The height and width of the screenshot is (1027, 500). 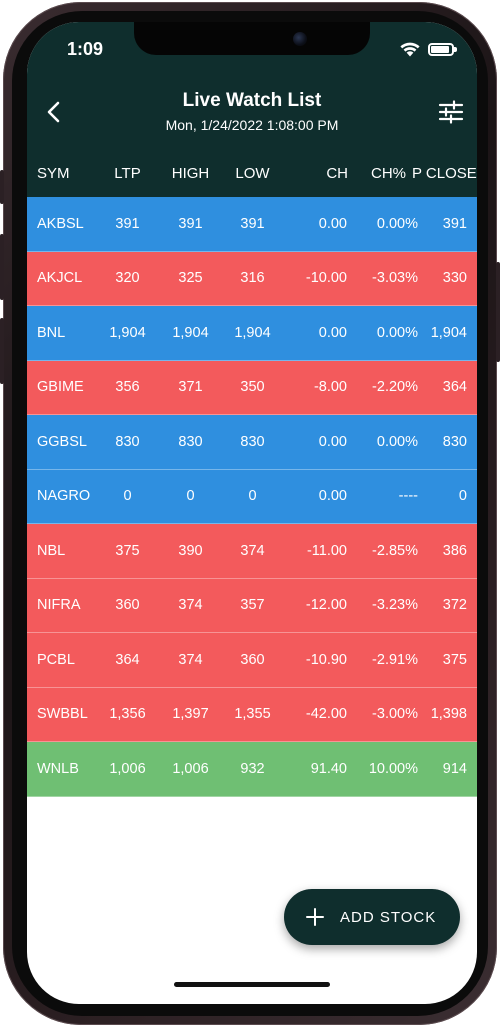 What do you see at coordinates (454, 605) in the screenshot?
I see `cell-p-close: 372` at bounding box center [454, 605].